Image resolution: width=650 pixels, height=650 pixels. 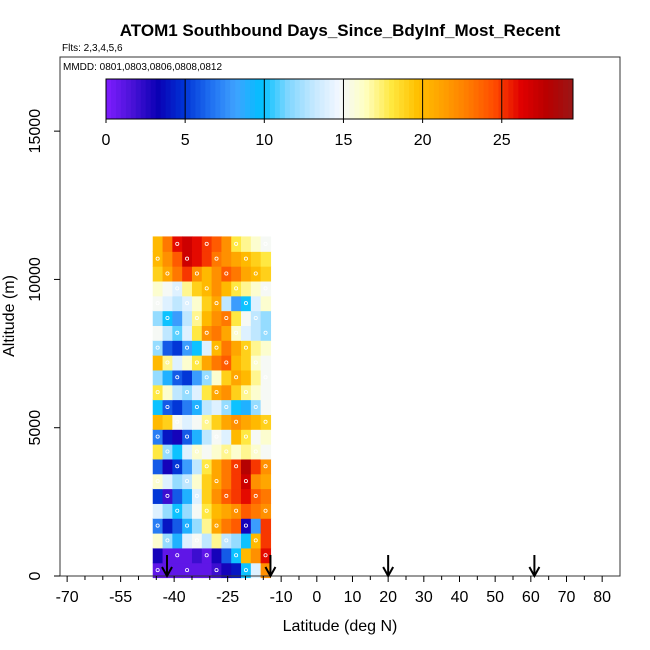 I want to click on colorbar-tick-label: 5, so click(x=185, y=140).